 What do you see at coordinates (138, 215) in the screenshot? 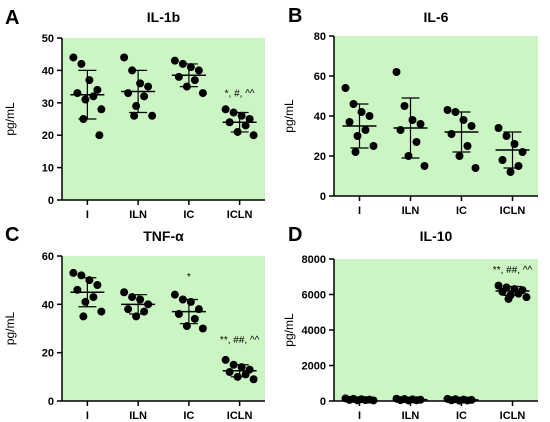
I see `x-tick-label: ILN` at bounding box center [138, 215].